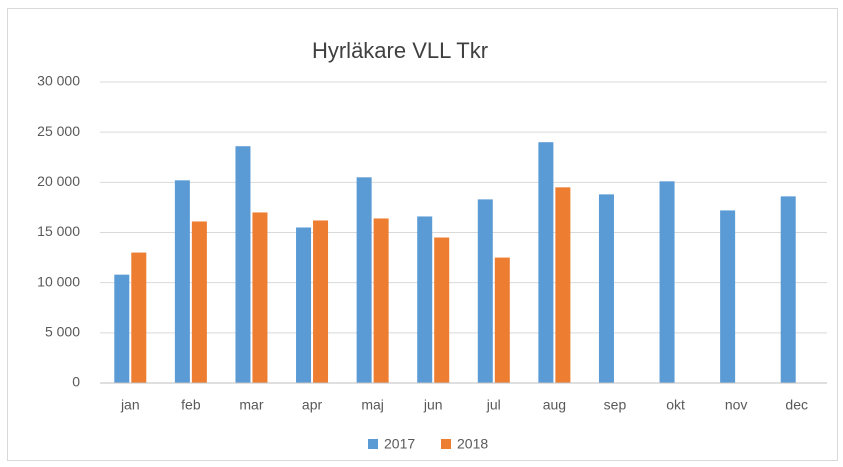  I want to click on x-tick-label: aug, so click(554, 405).